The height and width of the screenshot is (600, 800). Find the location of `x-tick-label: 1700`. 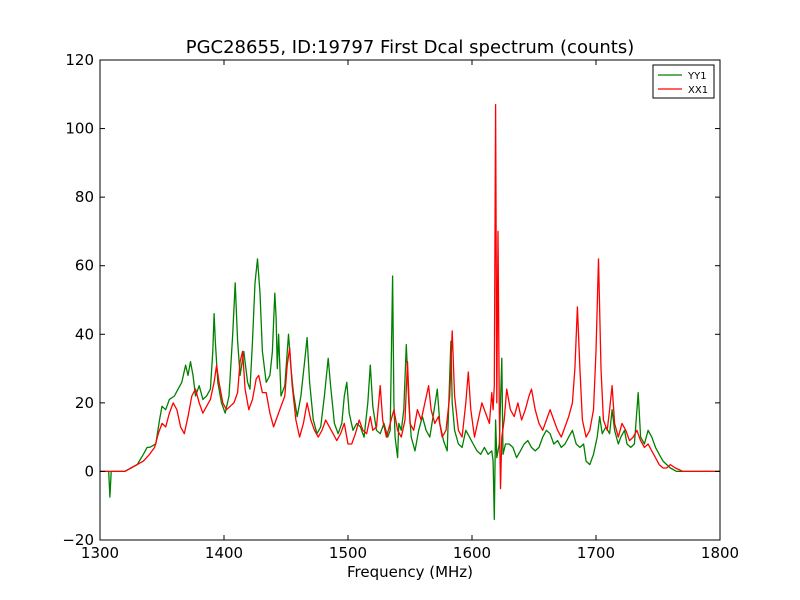

x-tick-label: 1700 is located at coordinates (596, 553).